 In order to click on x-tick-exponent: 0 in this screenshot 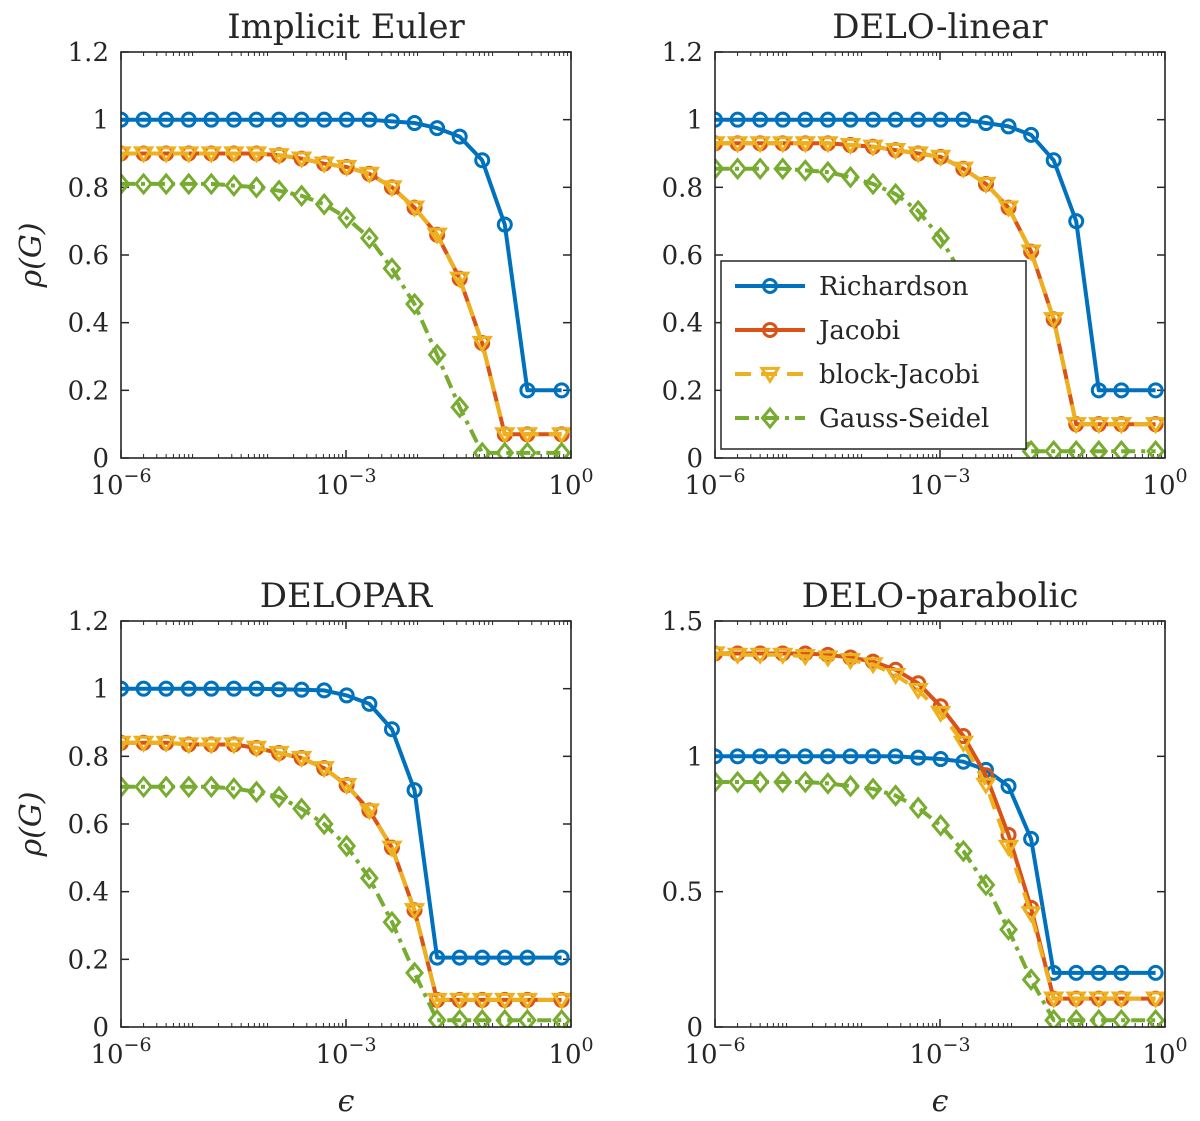, I will do `click(1182, 476)`.